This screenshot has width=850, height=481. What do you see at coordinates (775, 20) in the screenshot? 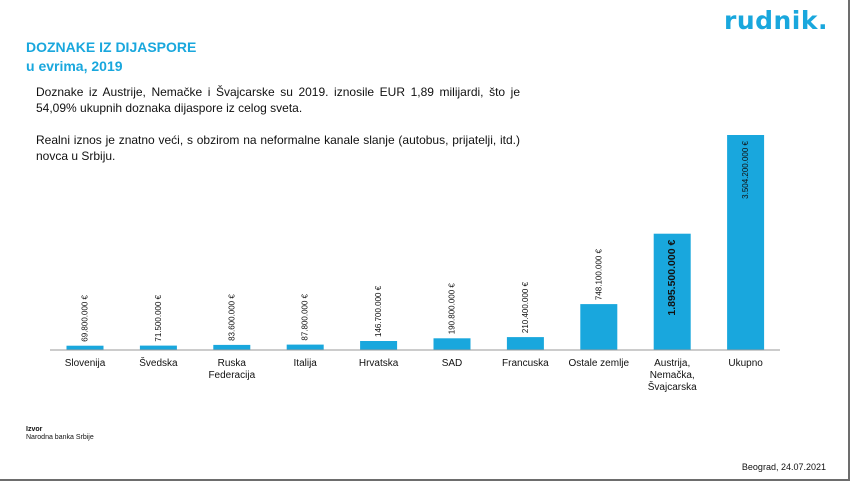
I see `brand-logo: rudnik.` at bounding box center [775, 20].